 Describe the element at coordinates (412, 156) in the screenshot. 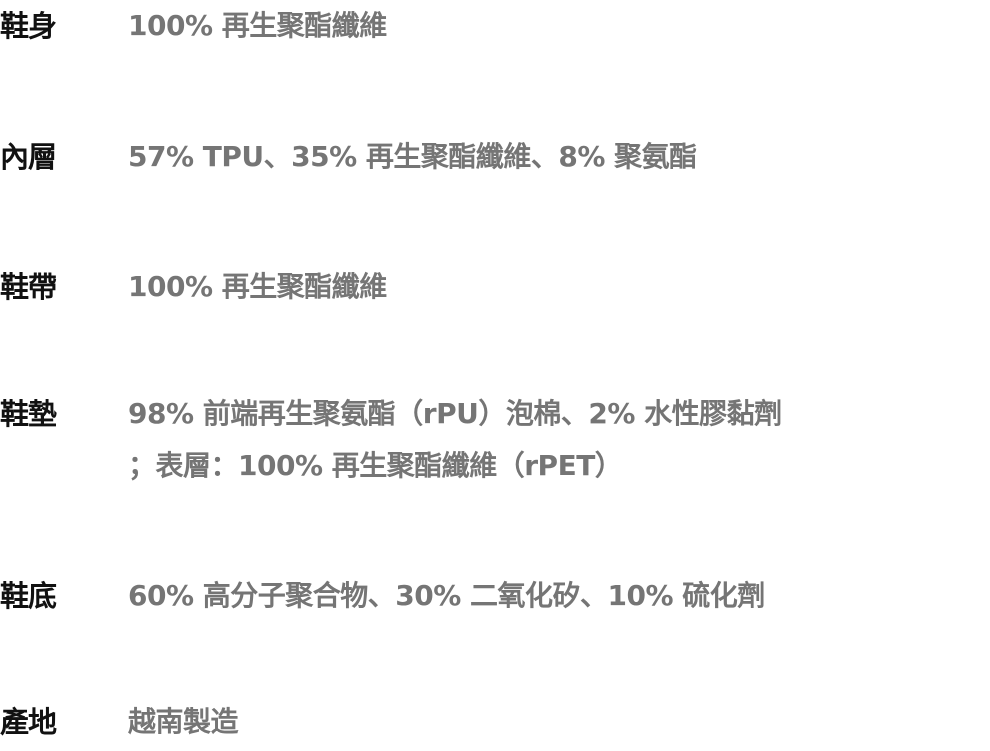

I see `spec-value: 57% TPU、35% 再生聚酯纖維、8% 聚氨酯` at that location.